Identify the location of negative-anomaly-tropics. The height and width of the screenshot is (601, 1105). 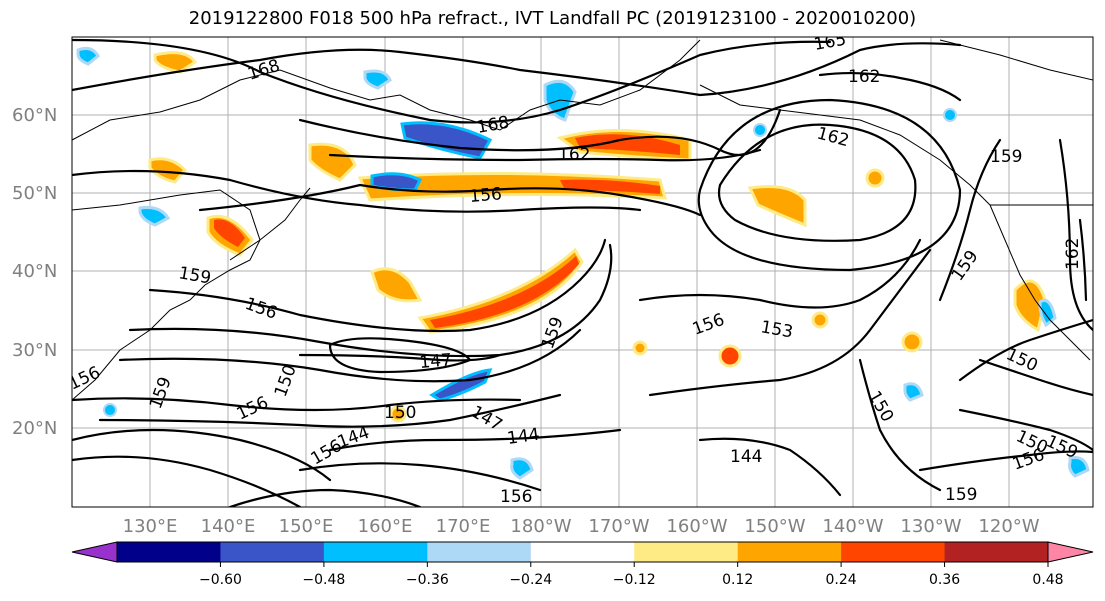
(522, 468).